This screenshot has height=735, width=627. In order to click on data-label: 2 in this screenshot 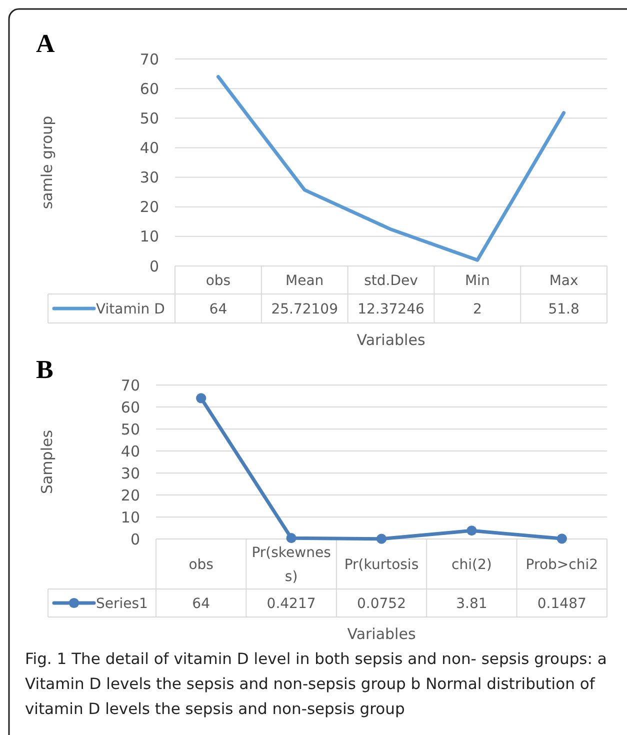, I will do `click(477, 309)`.